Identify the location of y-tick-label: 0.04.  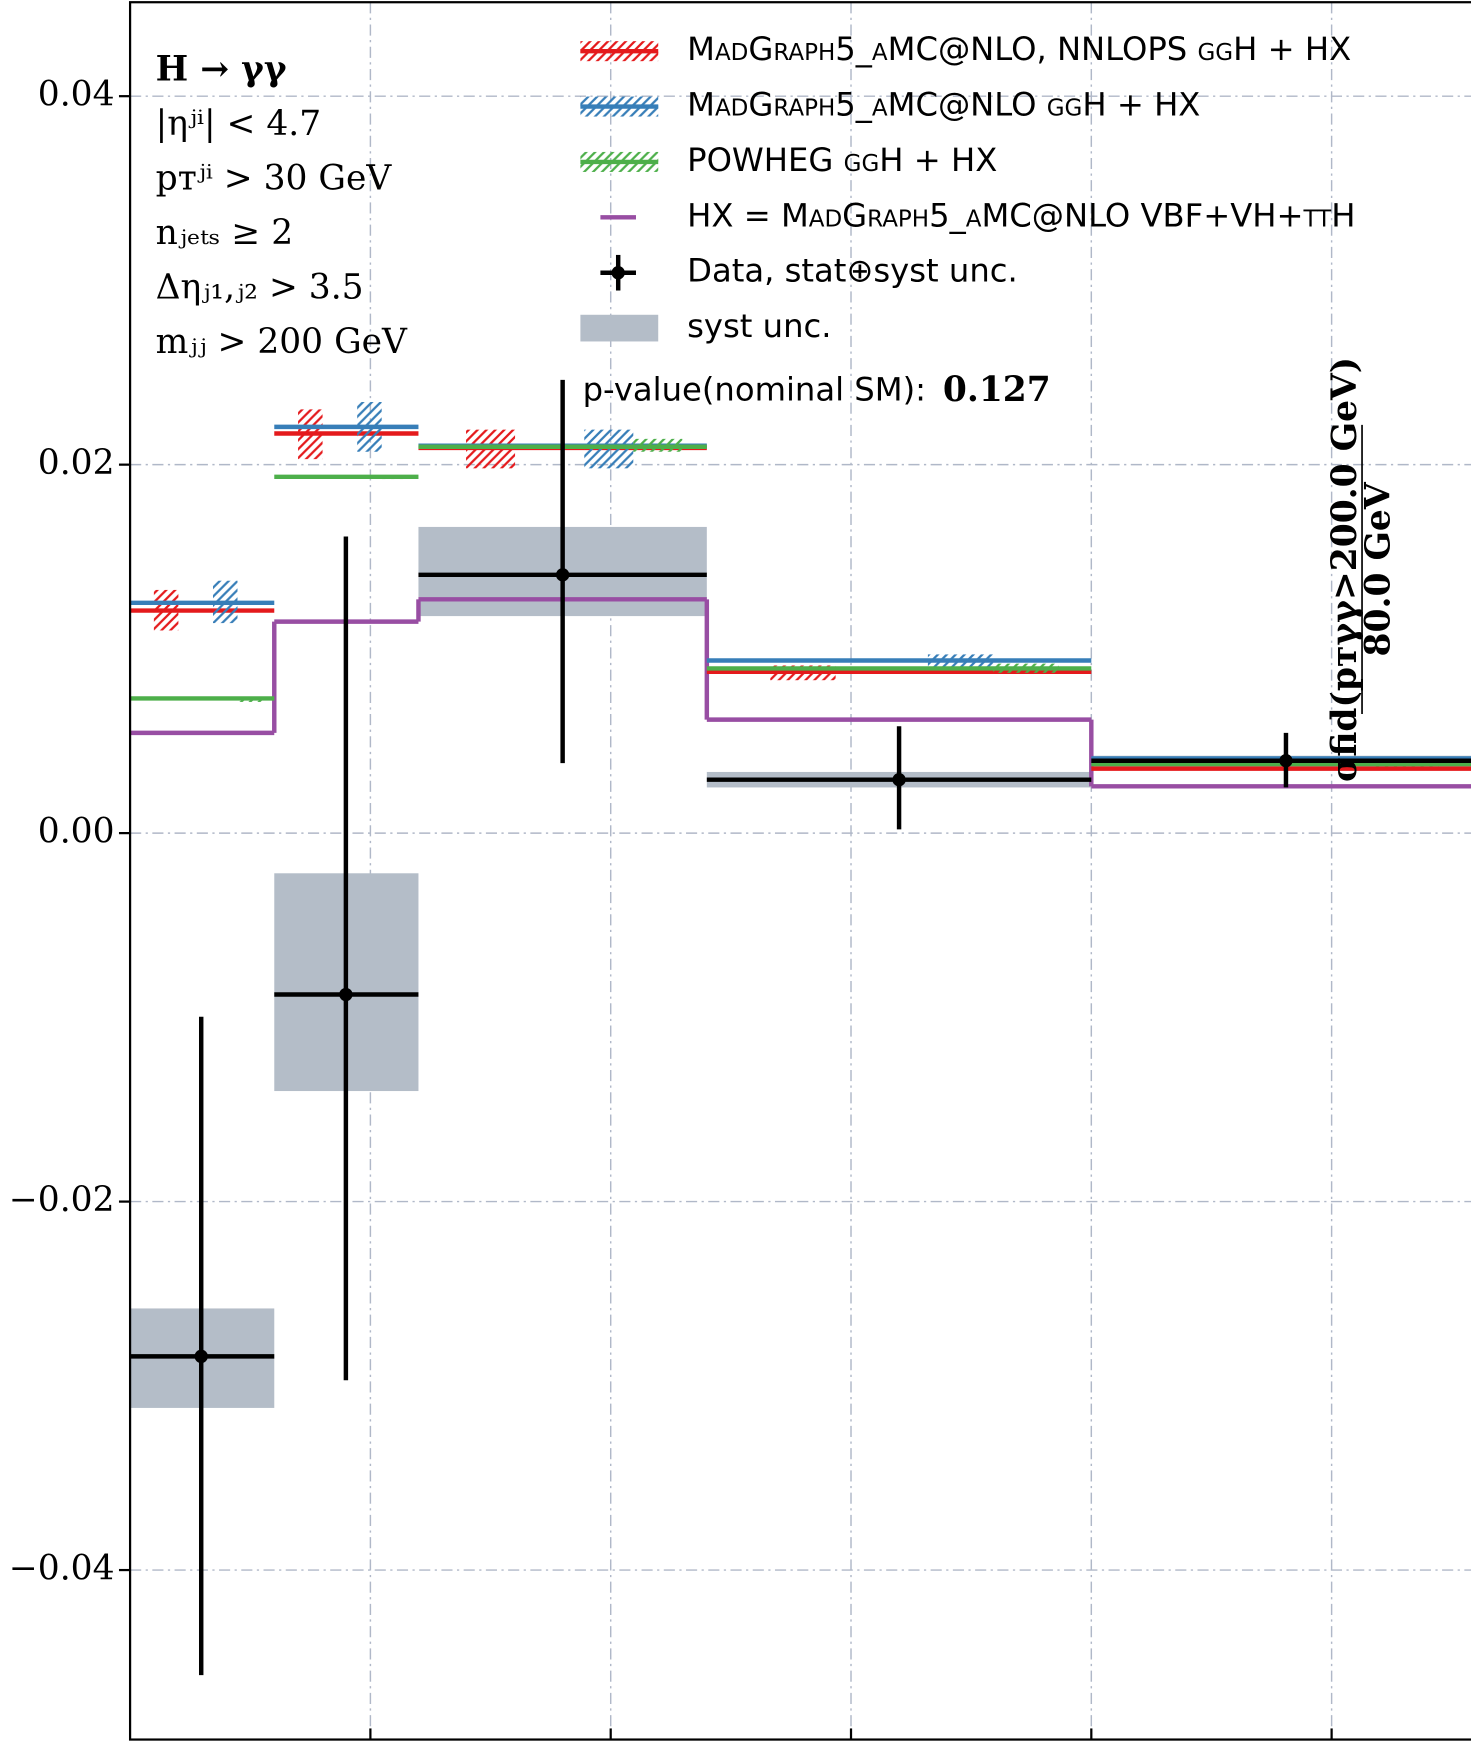
(76, 95).